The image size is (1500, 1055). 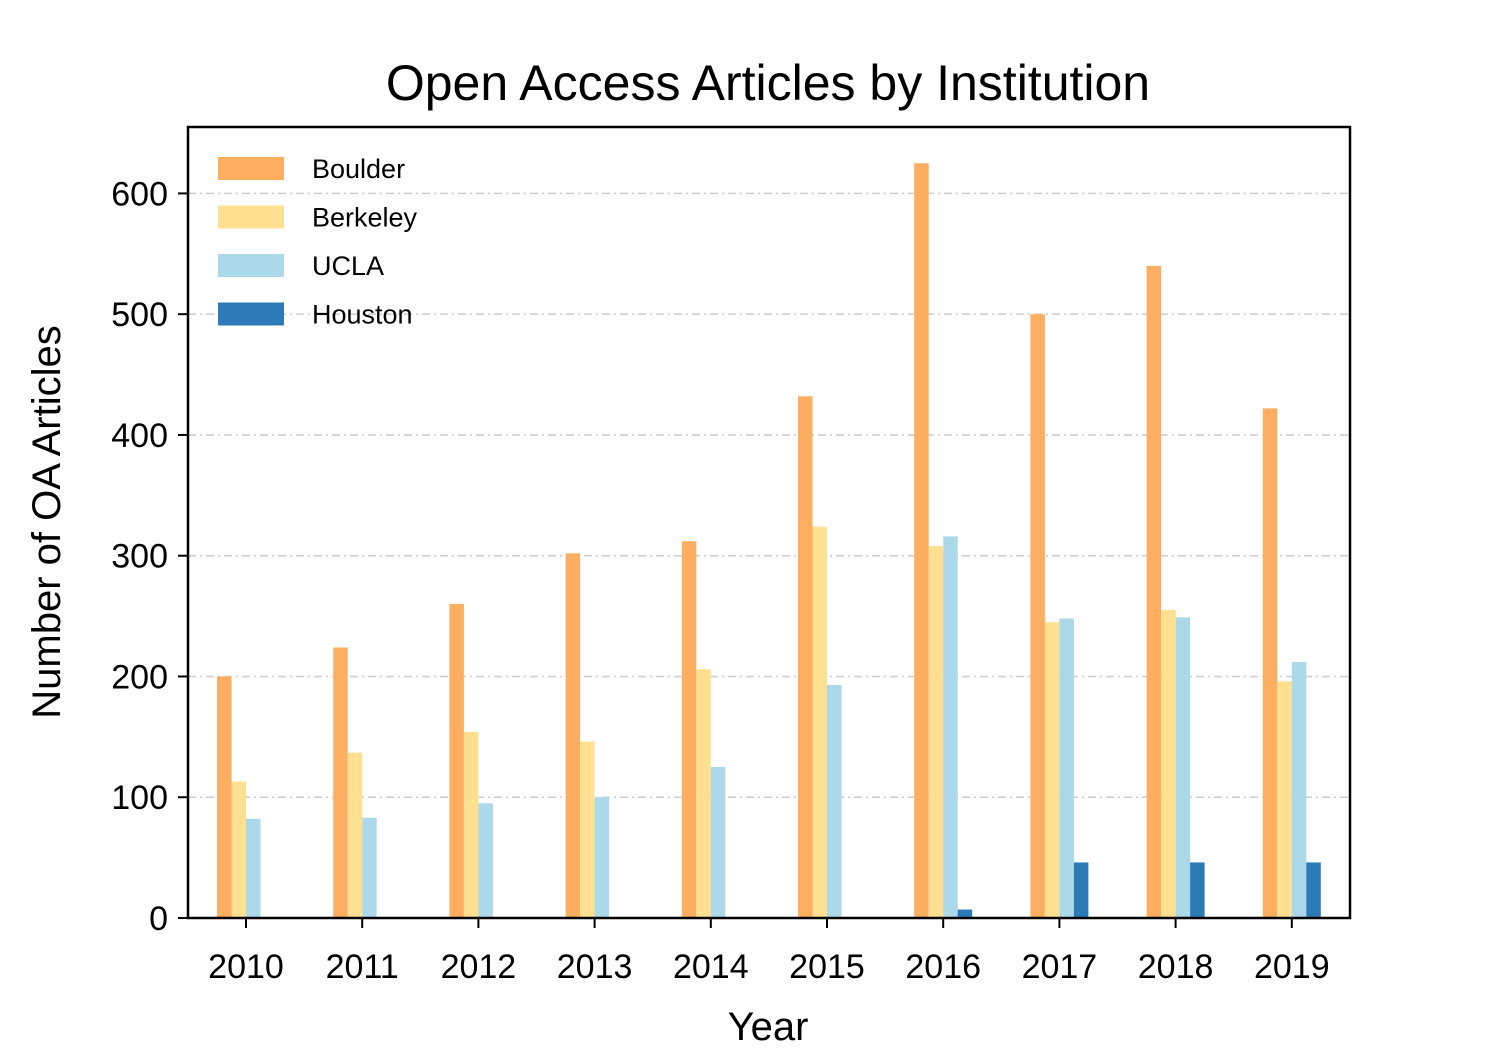 I want to click on legend-swatch-boulder, so click(x=251, y=168).